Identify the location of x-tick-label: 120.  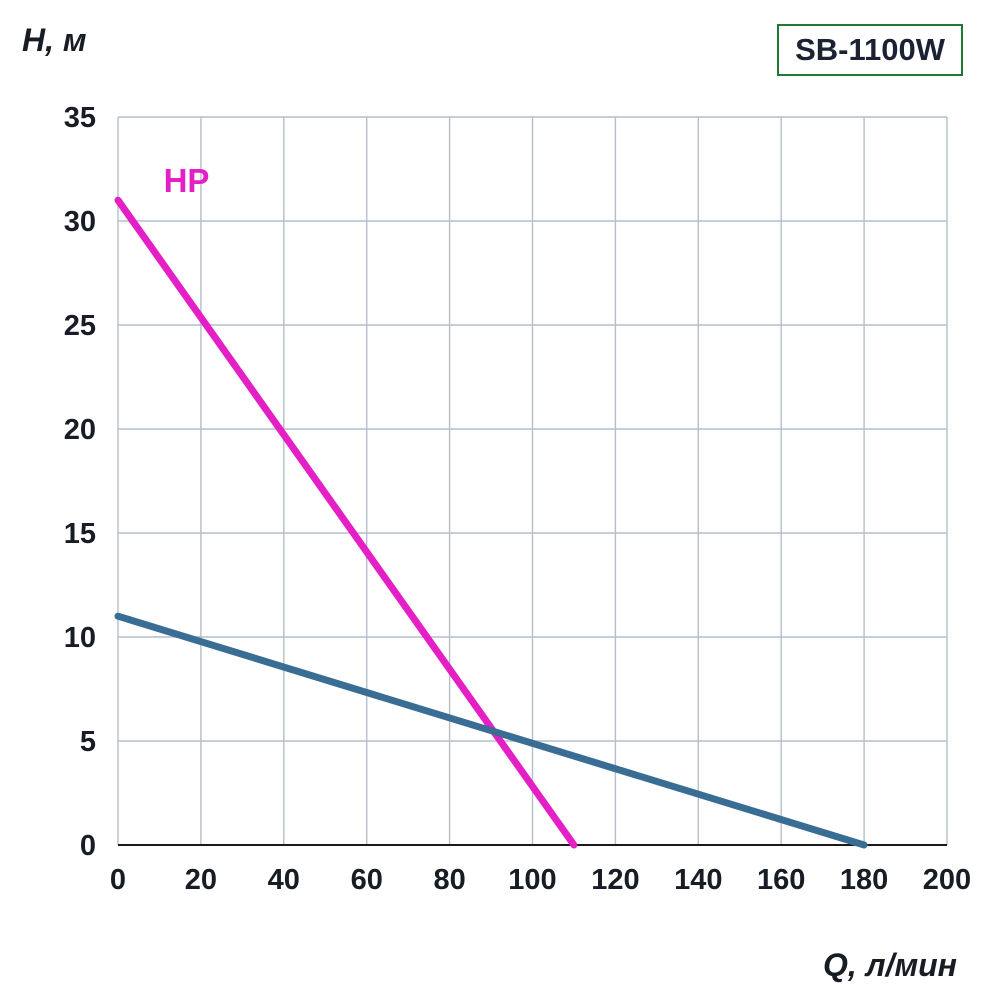
(615, 880).